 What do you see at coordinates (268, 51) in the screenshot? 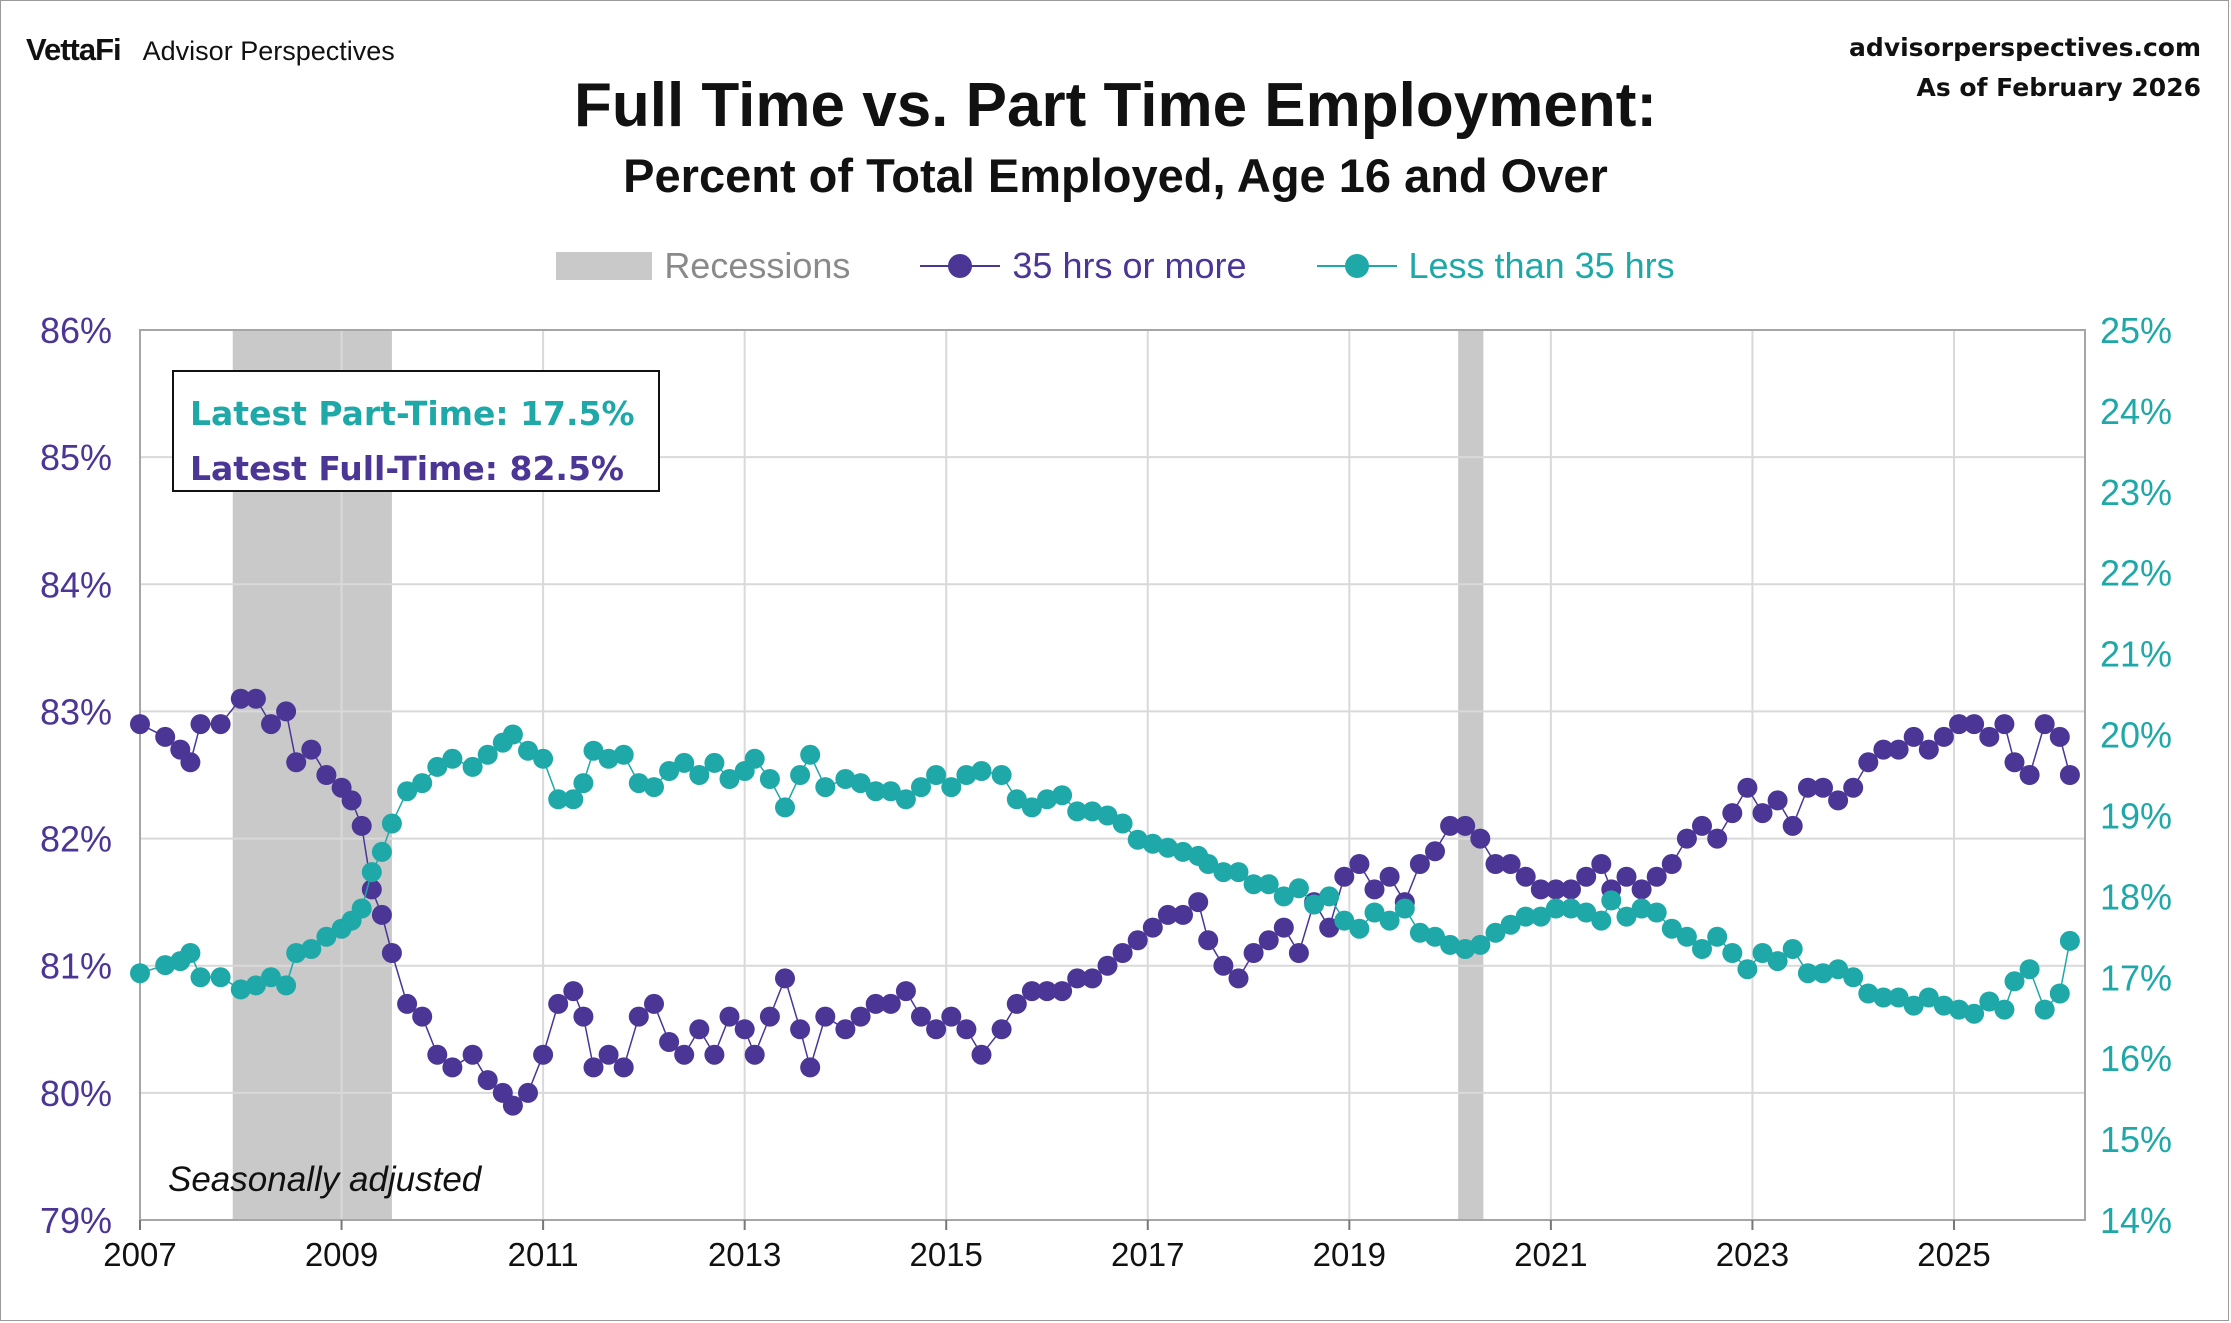
I see `brand-name: Advisor Perspectives` at bounding box center [268, 51].